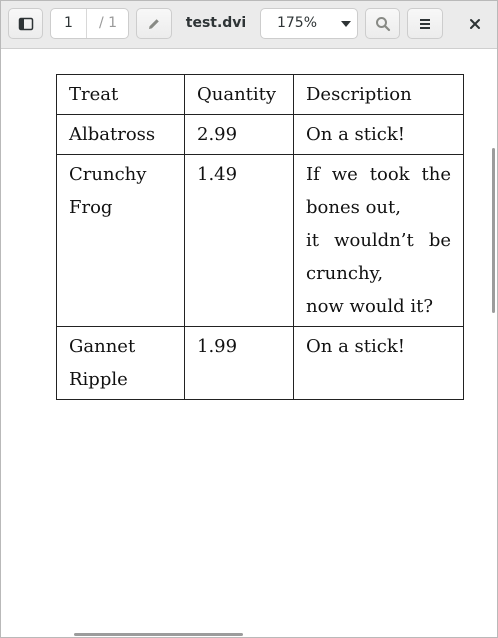  I want to click on close-window-button, so click(474, 23).